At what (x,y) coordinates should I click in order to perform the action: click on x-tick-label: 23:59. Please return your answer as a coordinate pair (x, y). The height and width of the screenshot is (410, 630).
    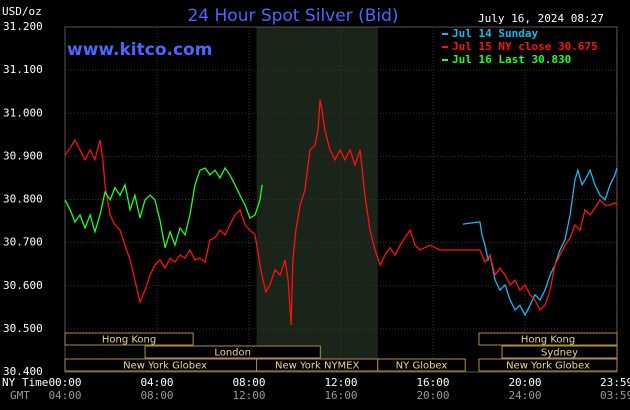
    Looking at the image, I should click on (615, 382).